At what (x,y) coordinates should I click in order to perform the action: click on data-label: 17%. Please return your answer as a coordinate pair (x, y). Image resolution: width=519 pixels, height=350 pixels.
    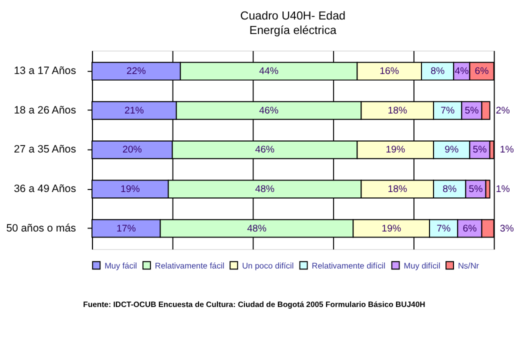
    Looking at the image, I should click on (126, 228).